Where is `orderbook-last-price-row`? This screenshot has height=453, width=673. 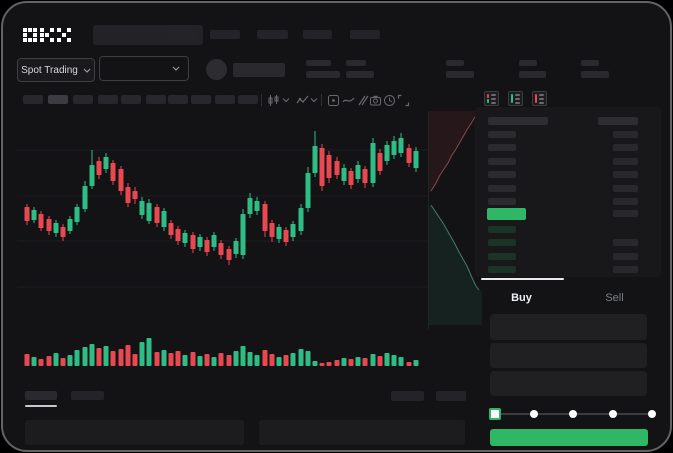
orderbook-last-price-row is located at coordinates (568, 214).